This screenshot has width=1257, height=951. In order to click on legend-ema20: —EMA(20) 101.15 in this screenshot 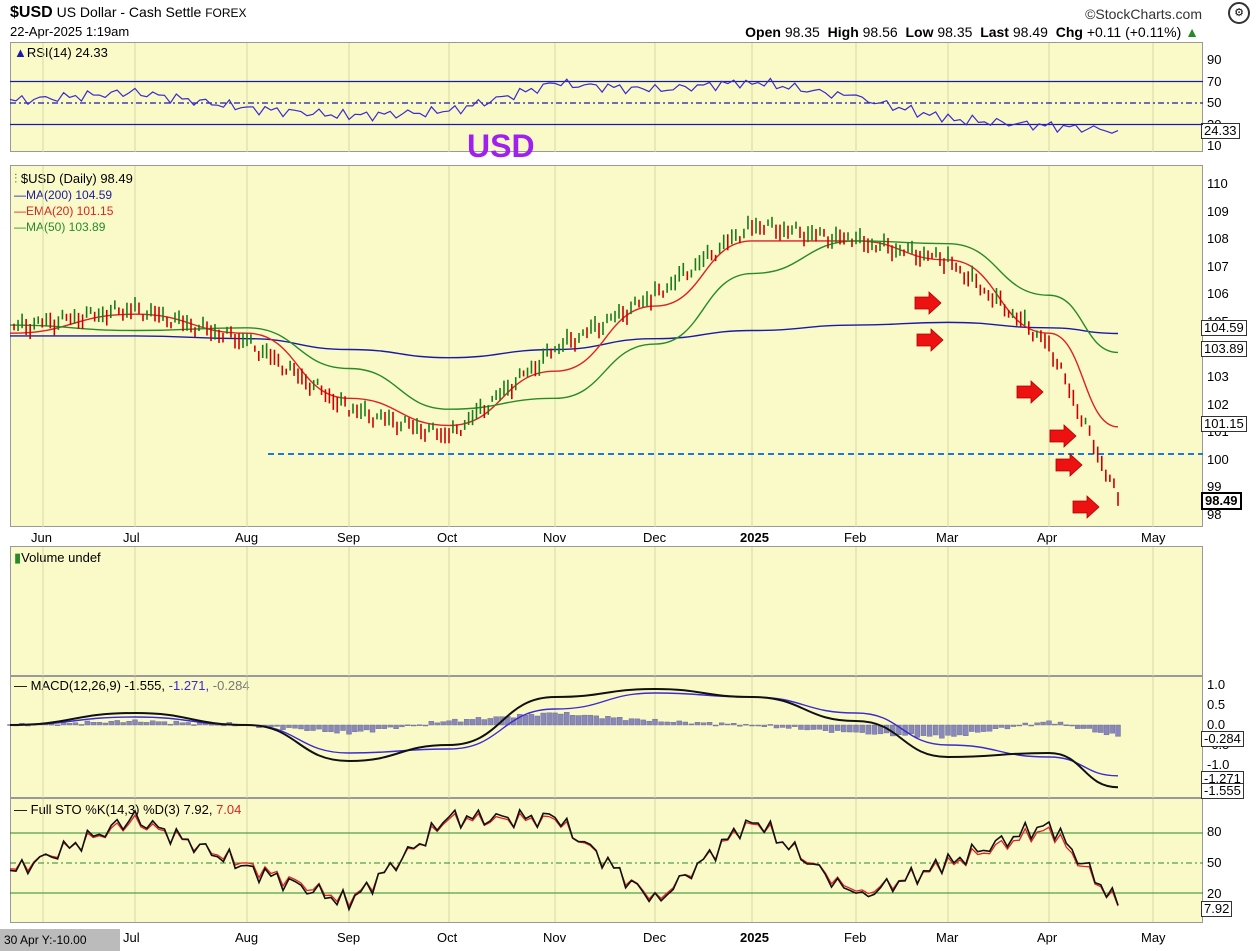, I will do `click(64, 211)`.